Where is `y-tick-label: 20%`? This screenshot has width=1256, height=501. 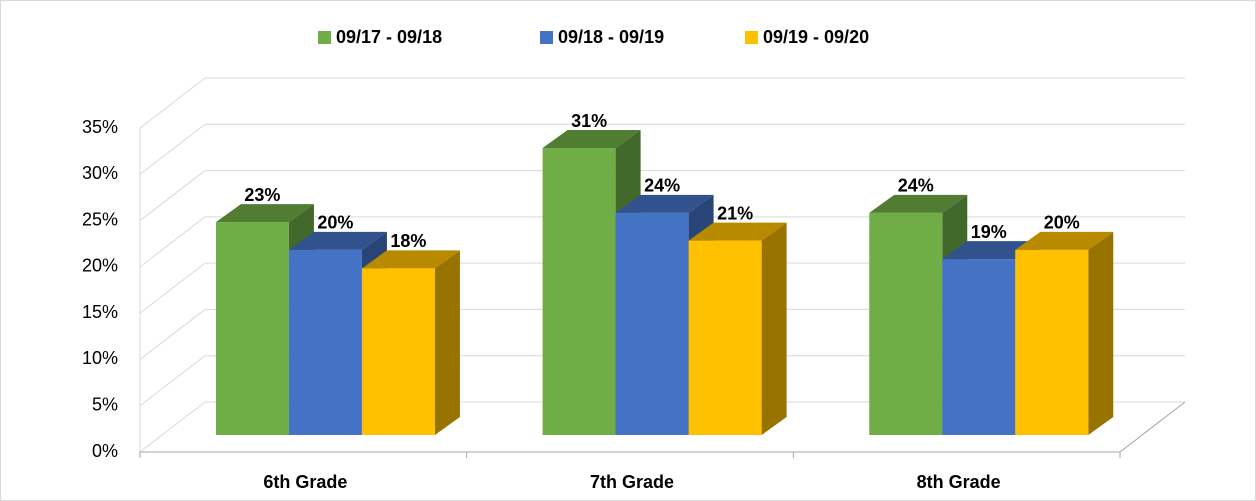 y-tick-label: 20% is located at coordinates (100, 266).